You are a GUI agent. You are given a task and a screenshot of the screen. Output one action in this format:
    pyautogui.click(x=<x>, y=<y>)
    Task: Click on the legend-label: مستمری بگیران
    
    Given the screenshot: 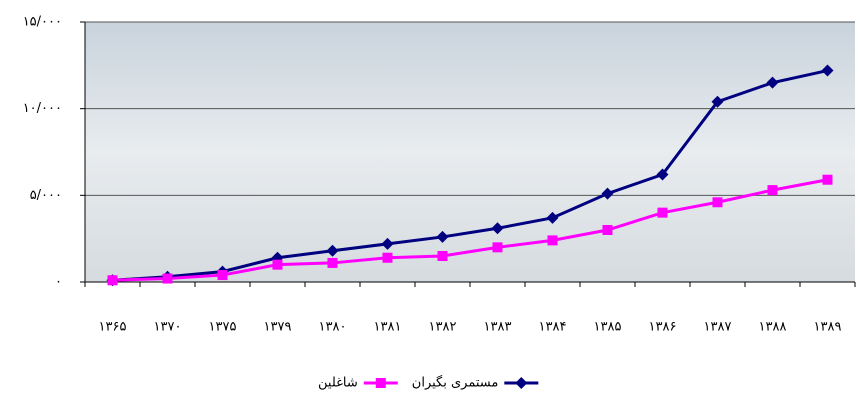 What is the action you would take?
    pyautogui.click(x=455, y=383)
    